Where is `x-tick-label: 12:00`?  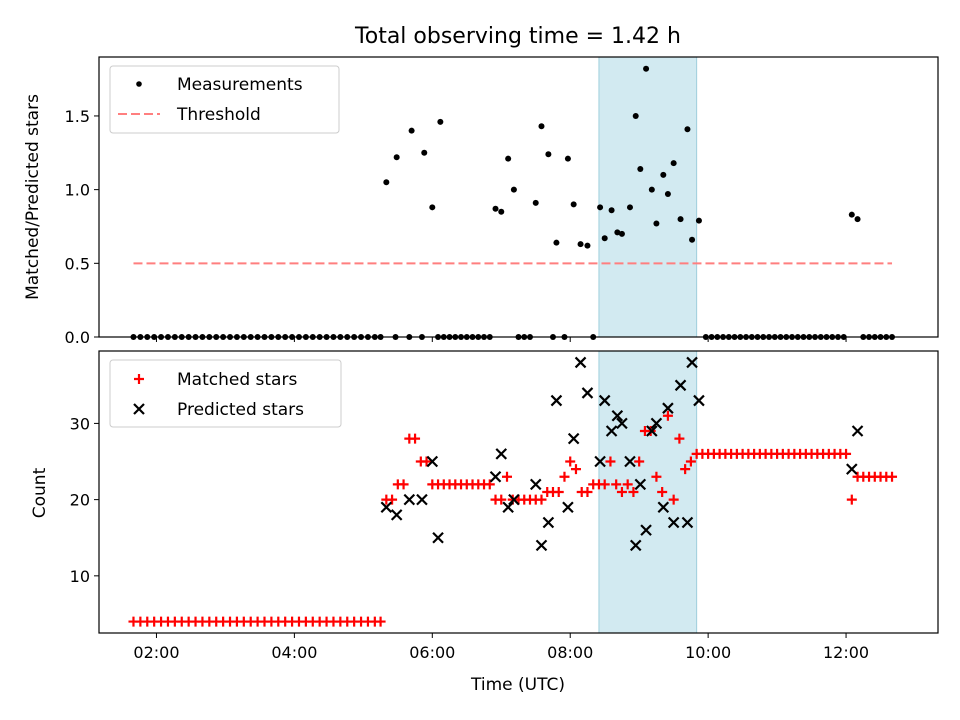 x-tick-label: 12:00 is located at coordinates (846, 652).